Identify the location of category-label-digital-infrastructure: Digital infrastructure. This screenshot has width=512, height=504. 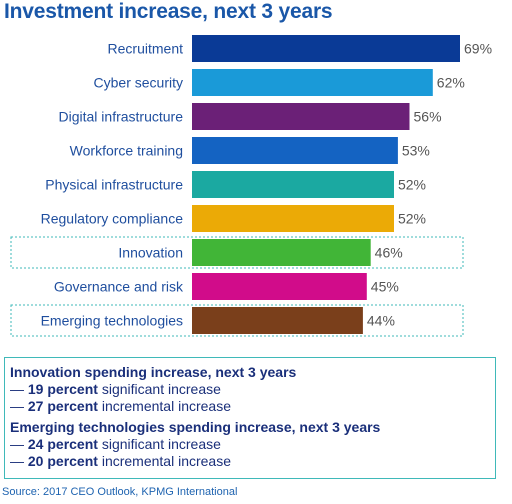
(121, 117).